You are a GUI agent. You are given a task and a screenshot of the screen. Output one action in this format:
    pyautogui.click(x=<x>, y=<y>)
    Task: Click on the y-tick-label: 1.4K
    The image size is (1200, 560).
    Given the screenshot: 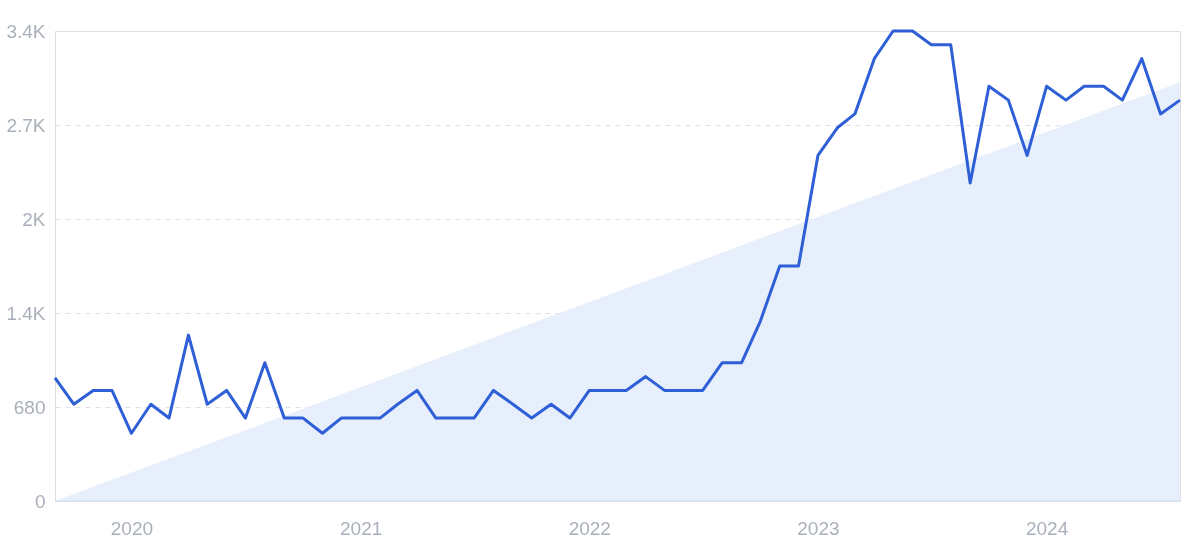 What is the action you would take?
    pyautogui.click(x=26, y=313)
    